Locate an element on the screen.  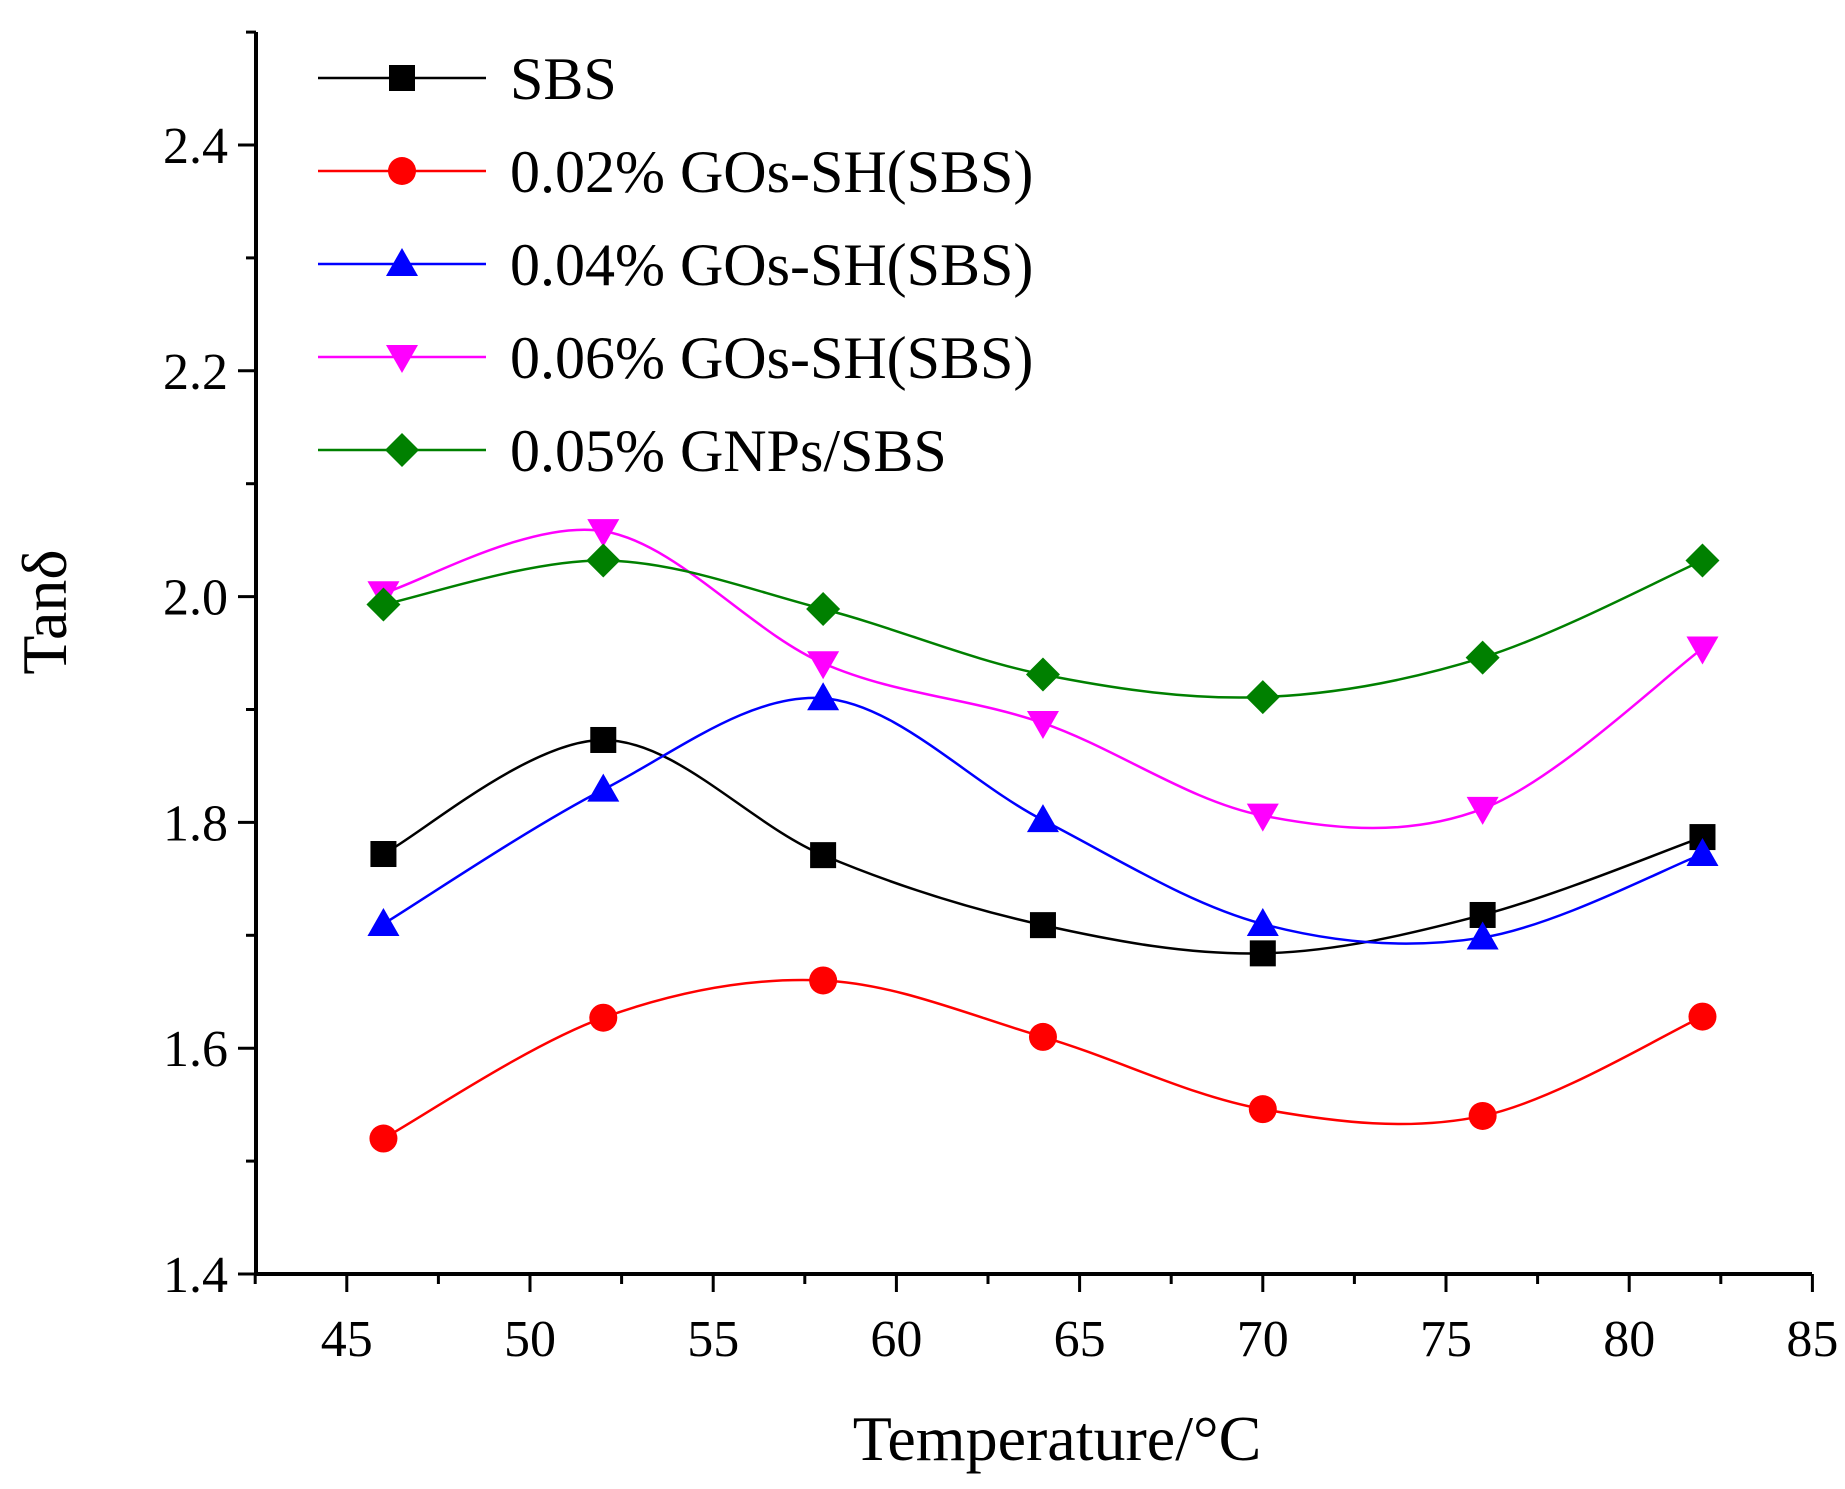
y-tick-label: 2.0 is located at coordinates (195, 598).